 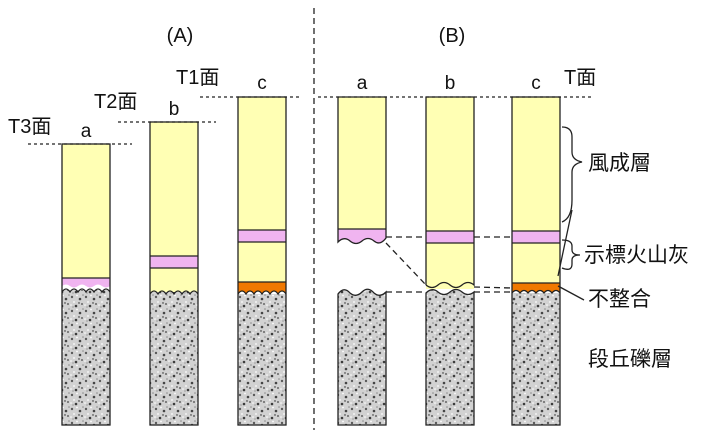 What do you see at coordinates (450, 83) in the screenshot?
I see `column-b-b-label: b` at bounding box center [450, 83].